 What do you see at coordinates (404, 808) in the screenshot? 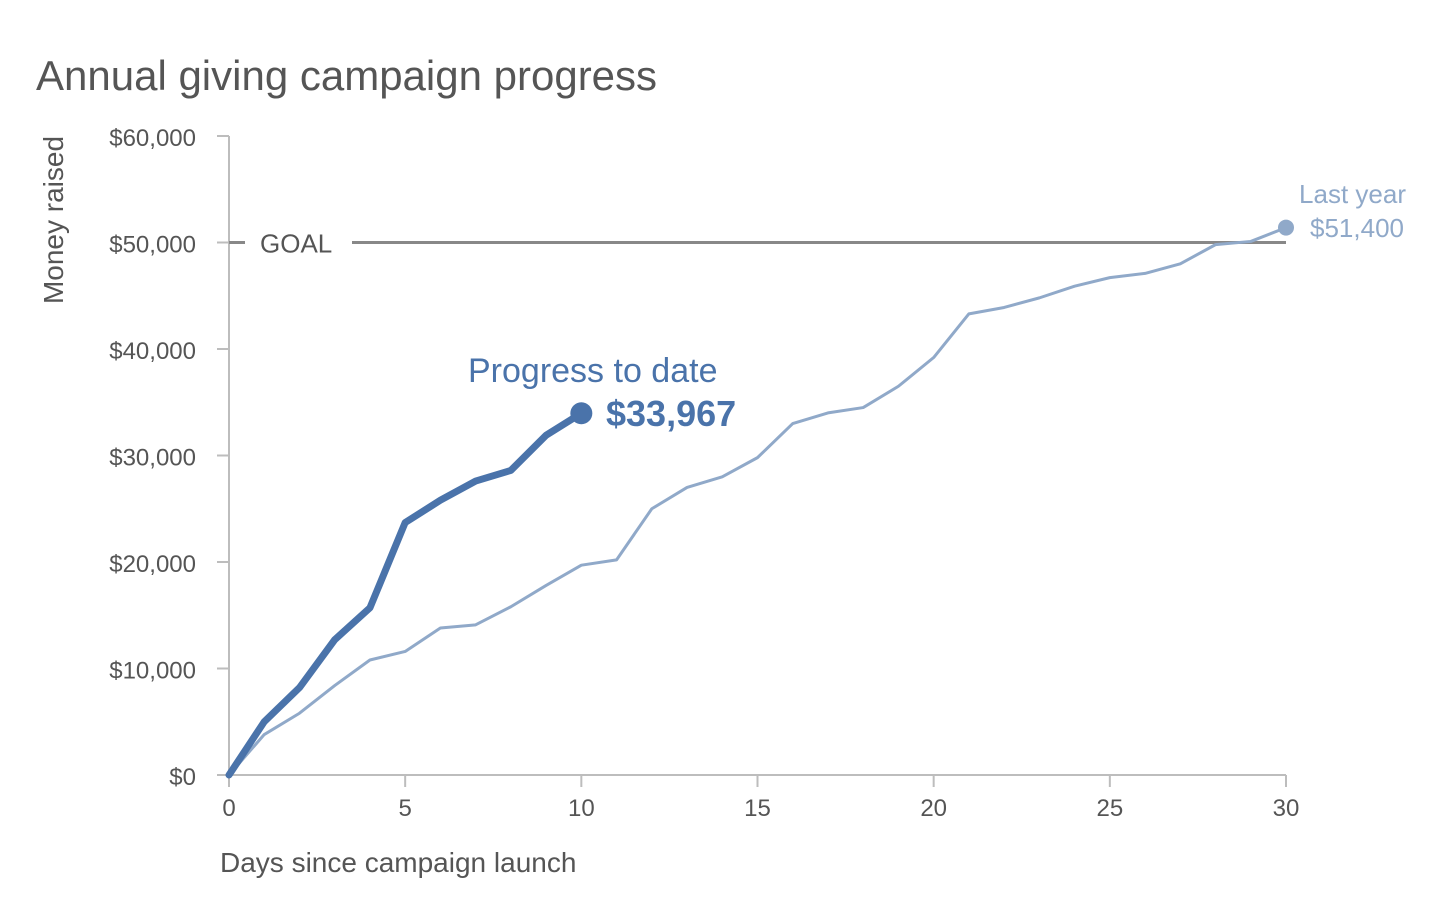
I see `x-tick-label: 5` at bounding box center [404, 808].